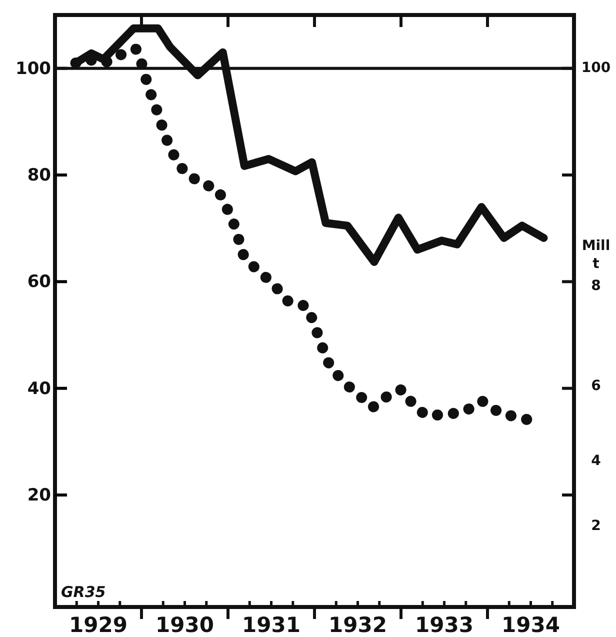  I want to click on text: t, so click(596, 264).